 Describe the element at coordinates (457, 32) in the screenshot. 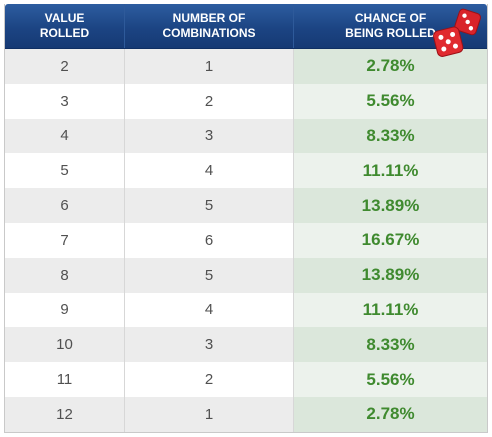

I see `dice-icon` at that location.